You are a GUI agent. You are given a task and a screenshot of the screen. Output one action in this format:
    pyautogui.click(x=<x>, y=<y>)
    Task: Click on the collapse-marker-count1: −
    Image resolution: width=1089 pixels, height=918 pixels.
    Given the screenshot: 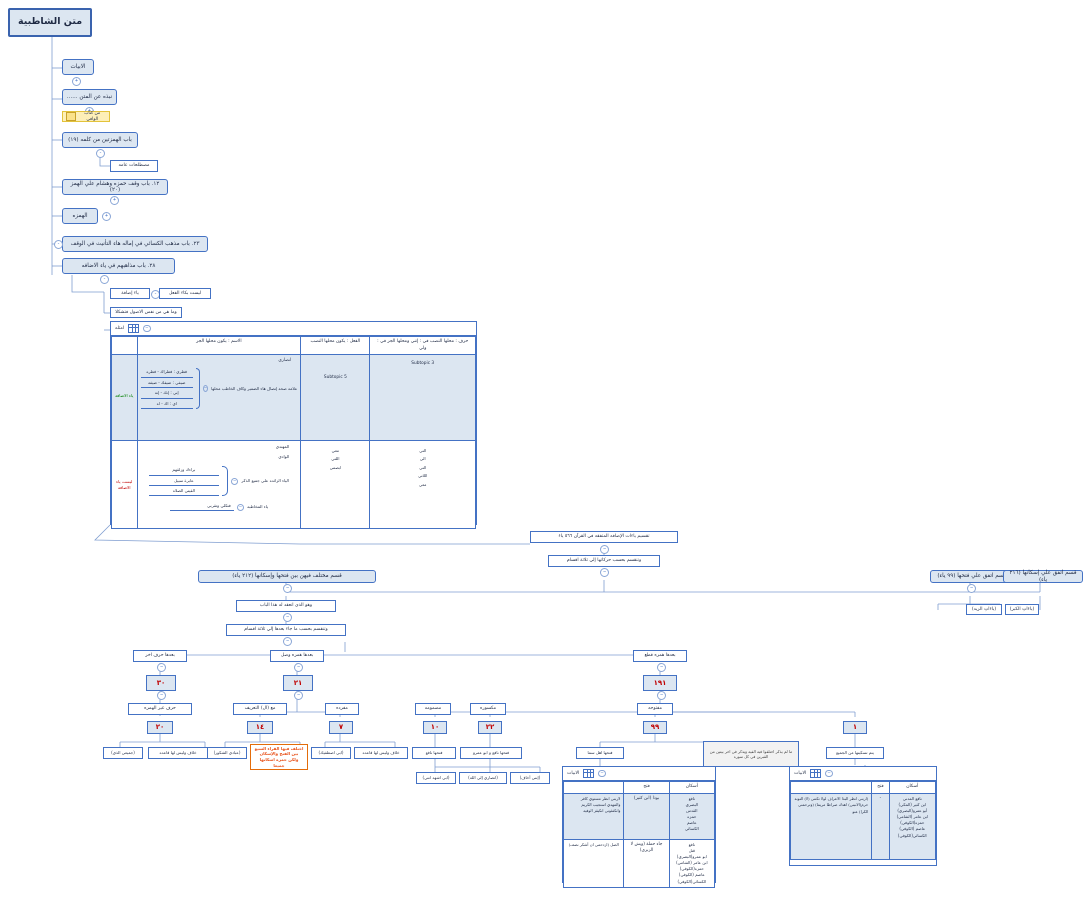 What is the action you would take?
    pyautogui.click(x=161, y=695)
    